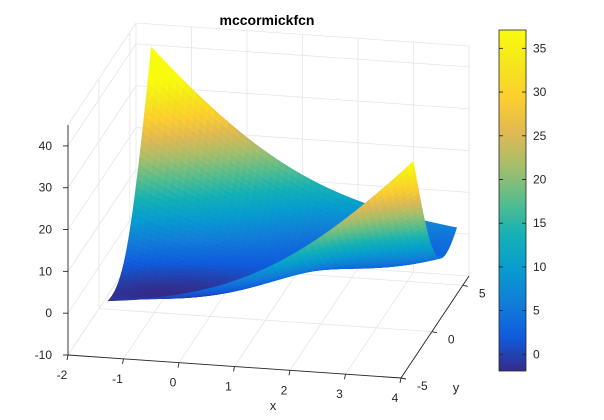 This screenshot has height=420, width=604. I want to click on y-axis-line, so click(435, 327).